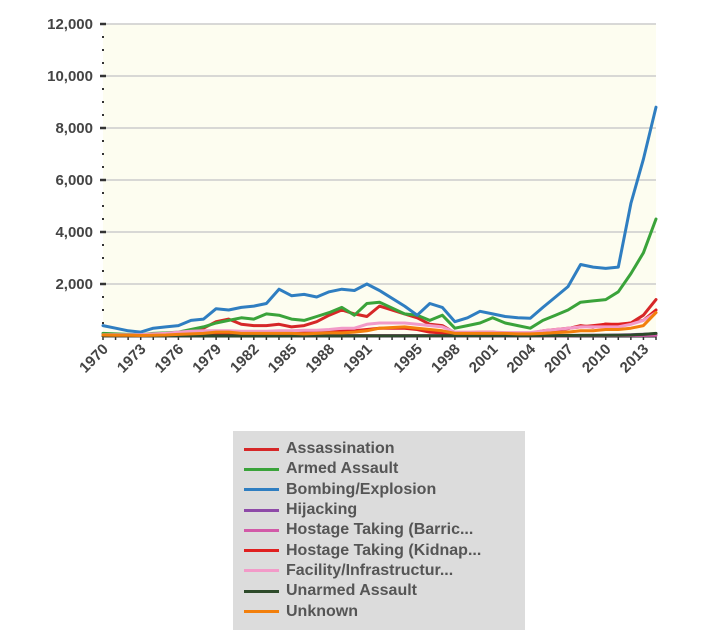  Describe the element at coordinates (340, 449) in the screenshot. I see `legend-label: Assassination` at that location.